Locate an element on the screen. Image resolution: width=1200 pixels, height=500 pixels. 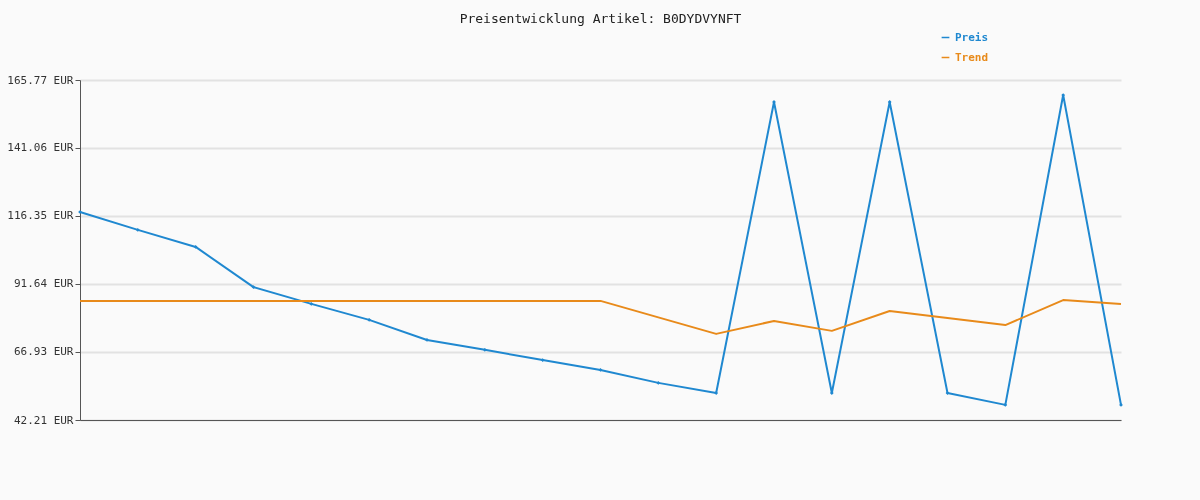
y-tick-label: 141.06 EUR is located at coordinates (40, 148).